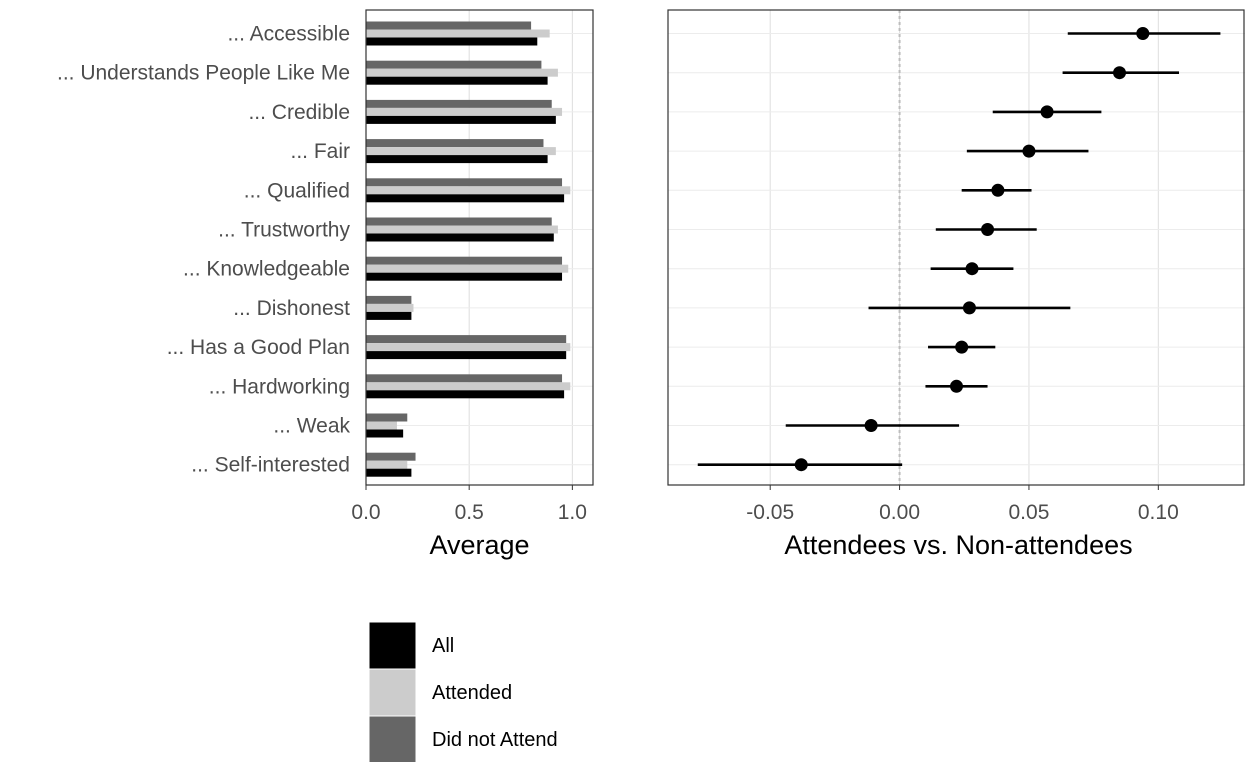  I want to click on category-label: ... Weak, so click(311, 426).